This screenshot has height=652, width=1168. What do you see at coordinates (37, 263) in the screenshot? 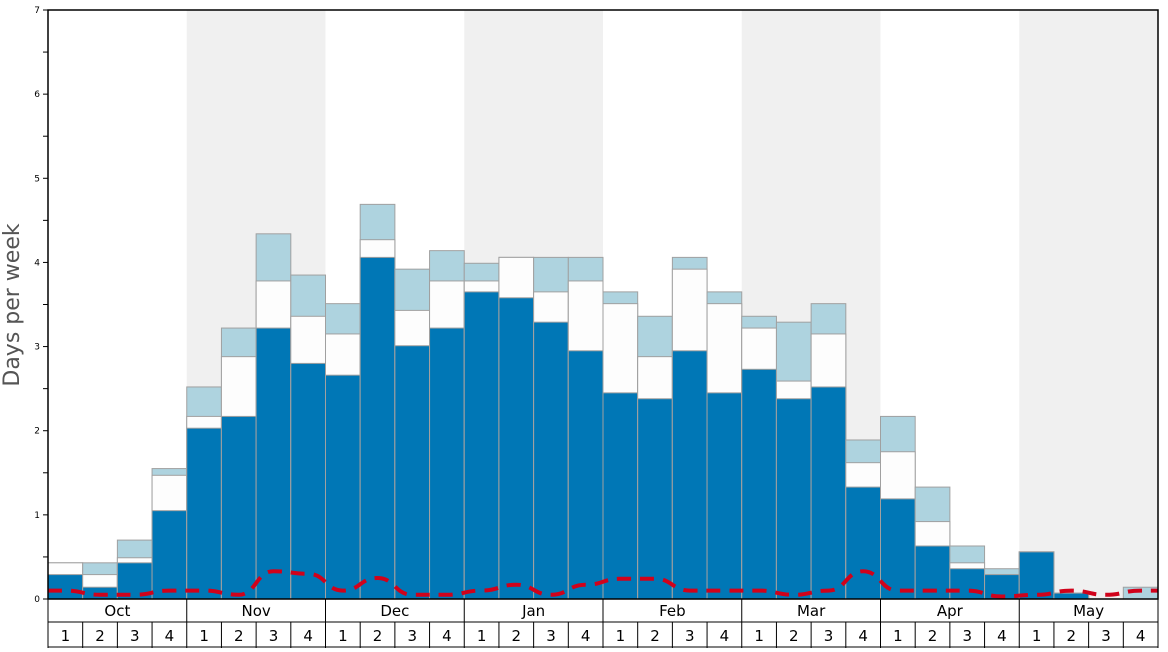
I see `y-tick-label: 4` at bounding box center [37, 263].